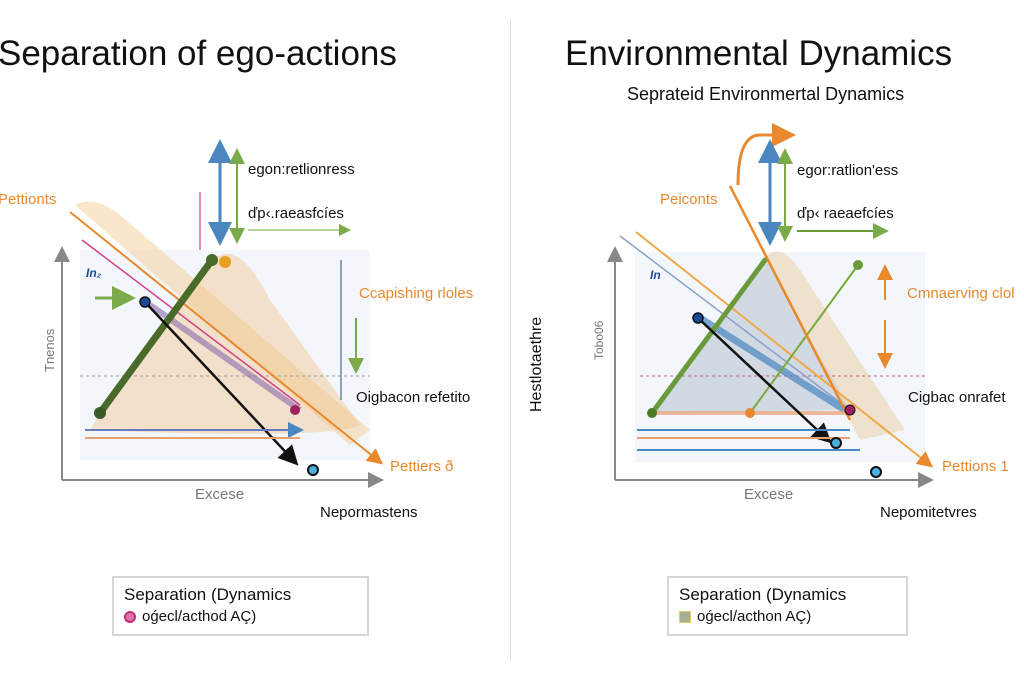 This screenshot has width=1024, height=680. Describe the element at coordinates (130, 617) in the screenshot. I see `legend-marker-circle-icon` at that location.